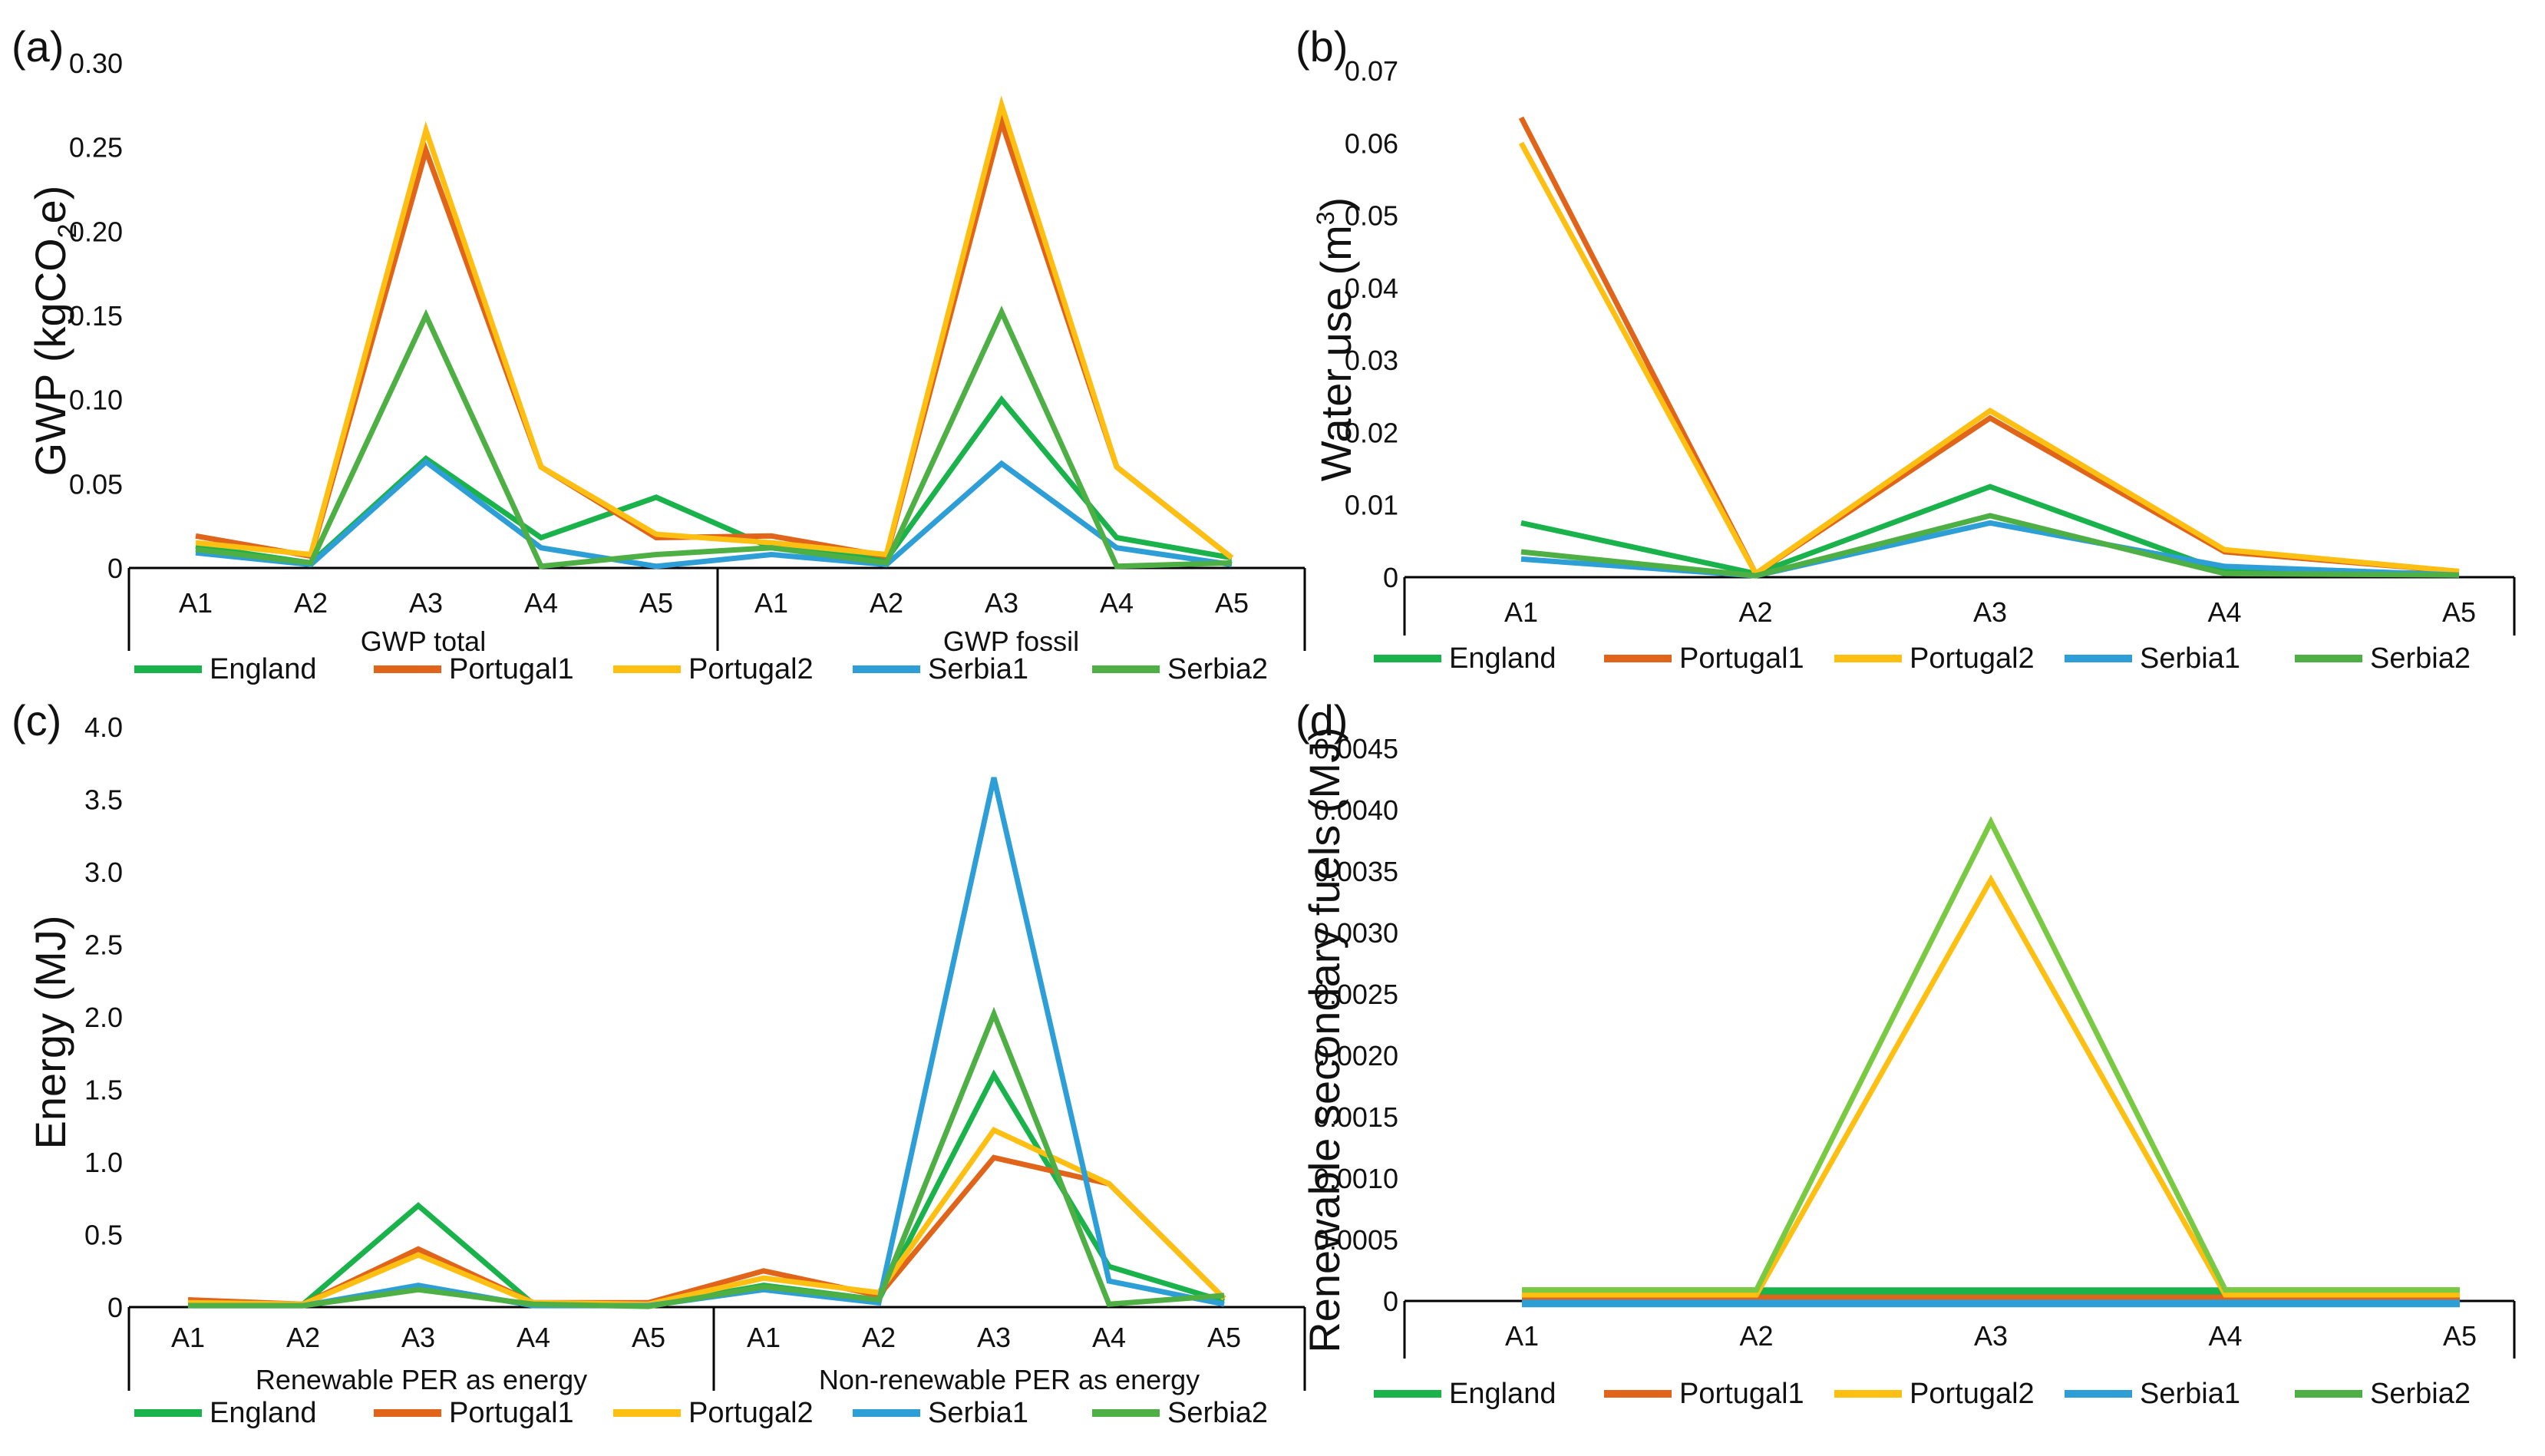 This screenshot has height=1456, width=2545. Describe the element at coordinates (1356, 749) in the screenshot. I see `y-tick-label: 0.0045` at that location.